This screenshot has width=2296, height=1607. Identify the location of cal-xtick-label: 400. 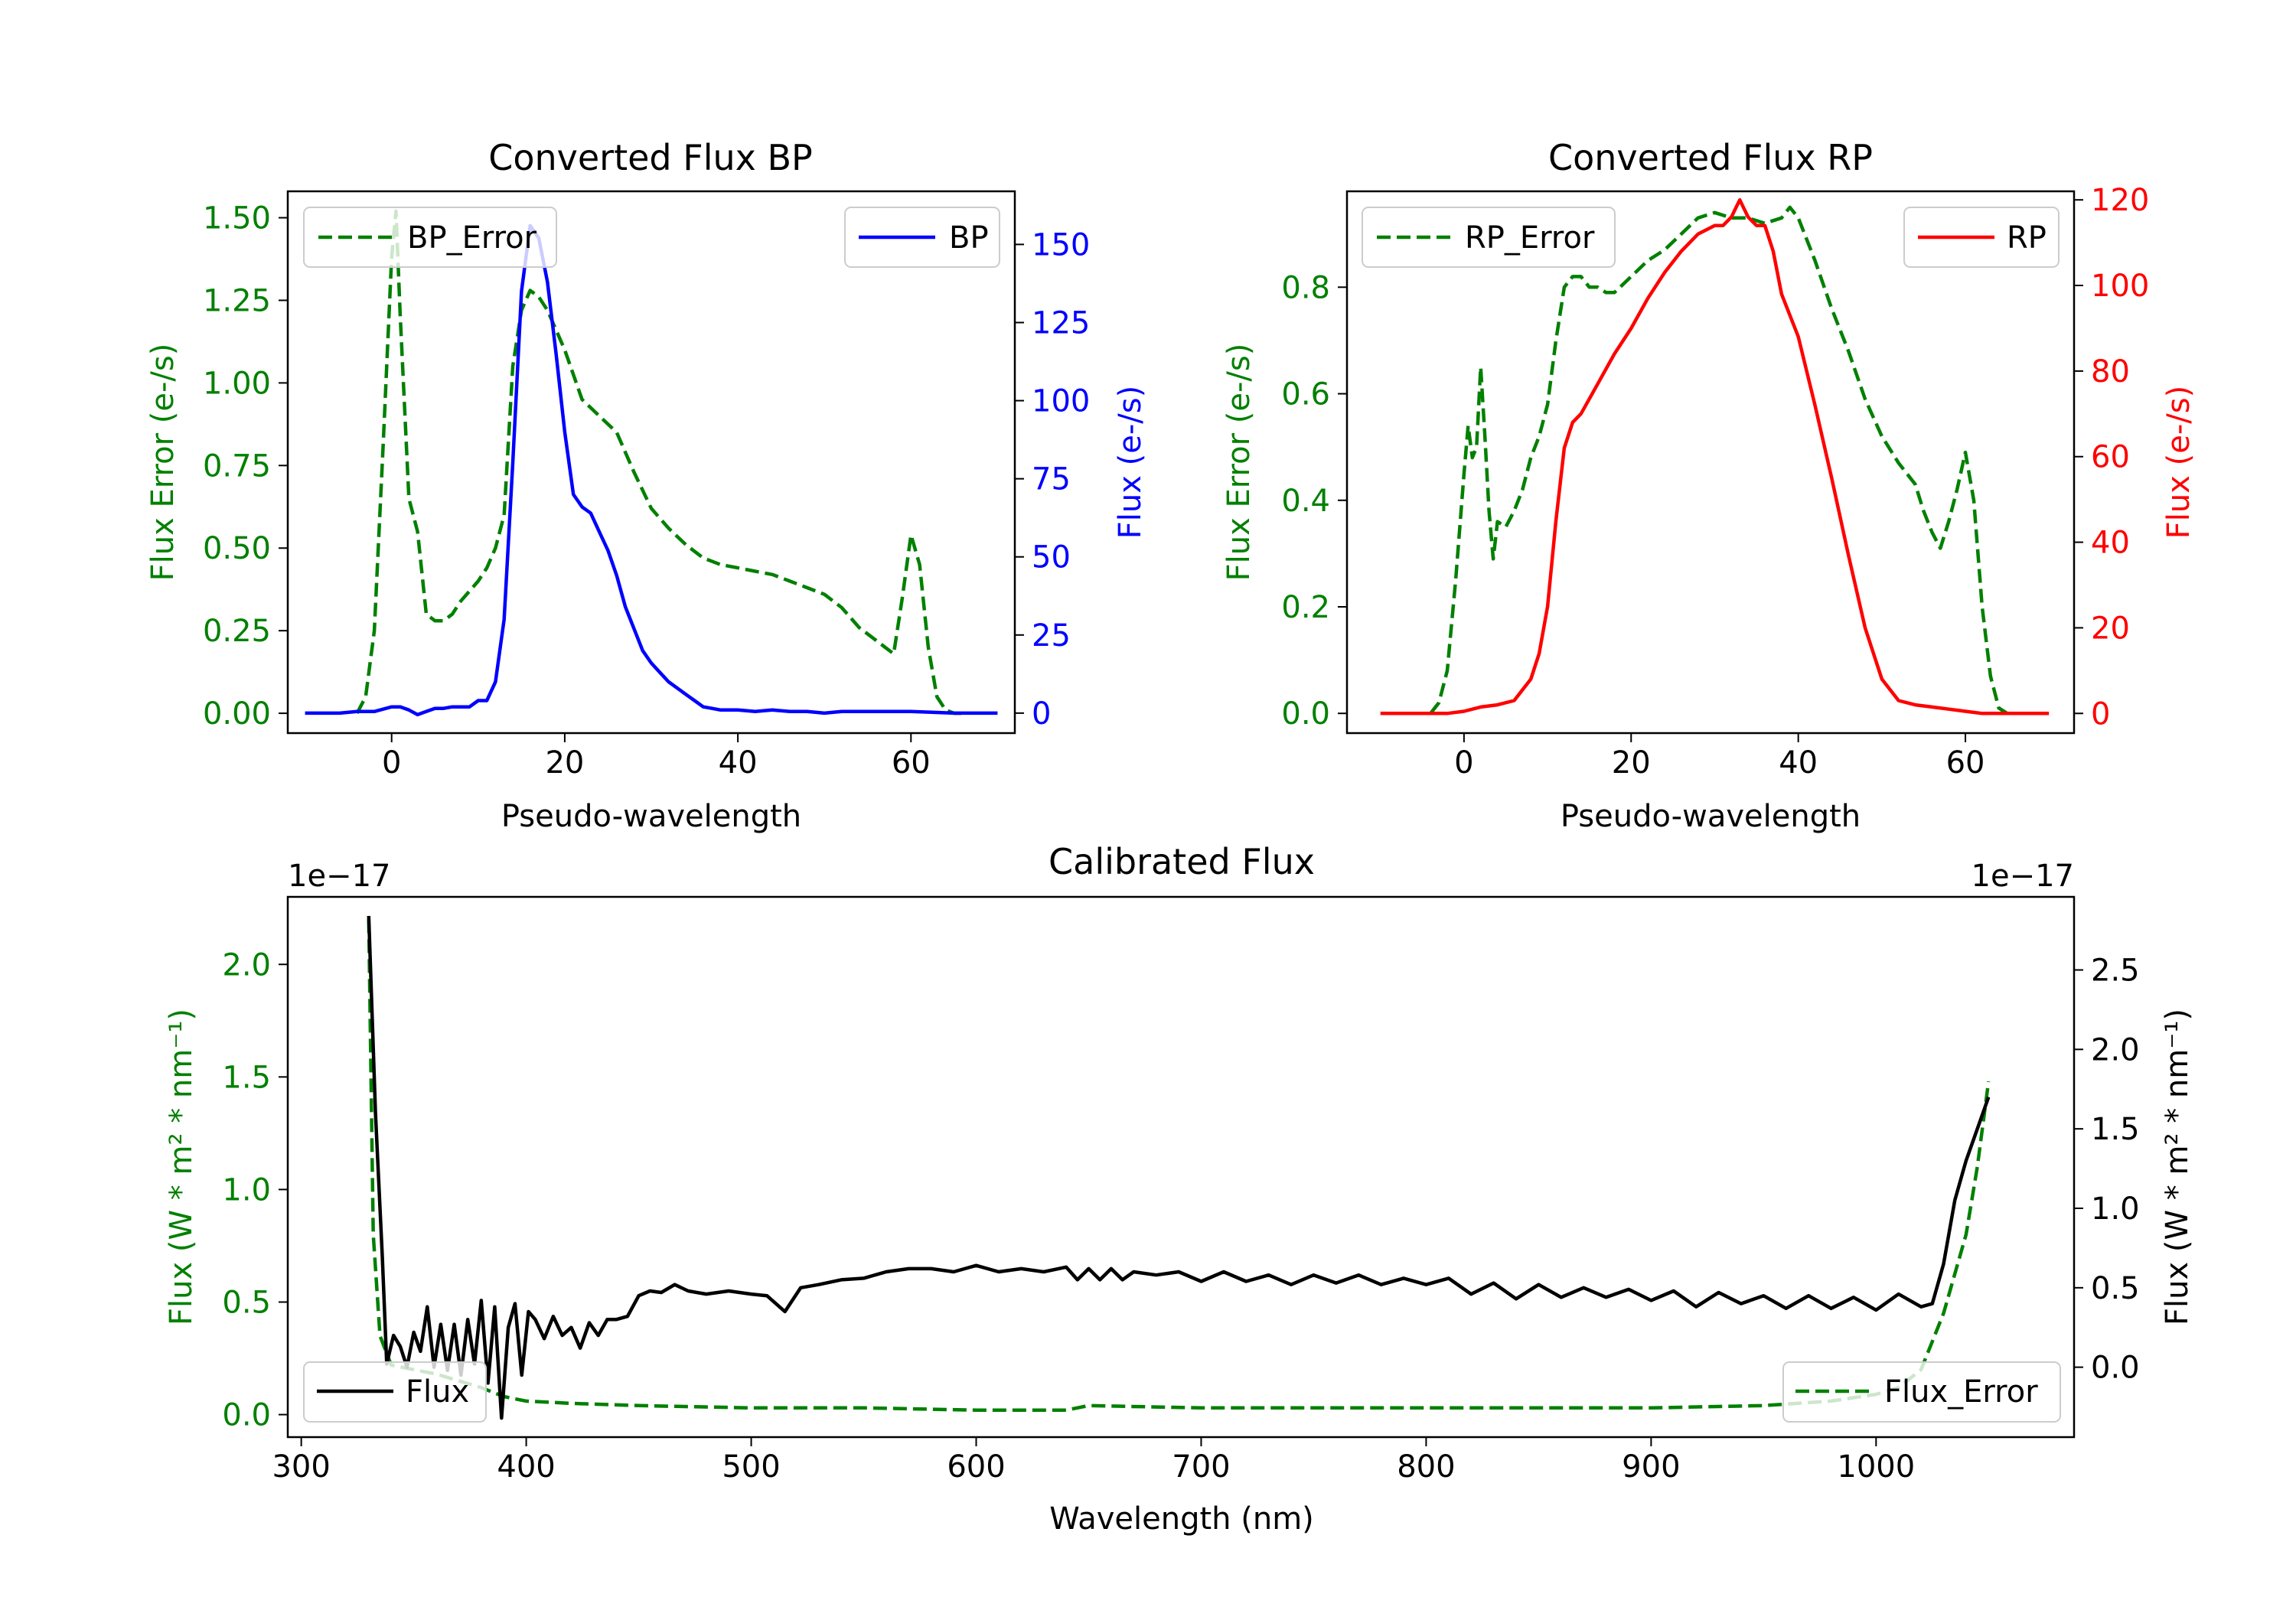
(526, 1467).